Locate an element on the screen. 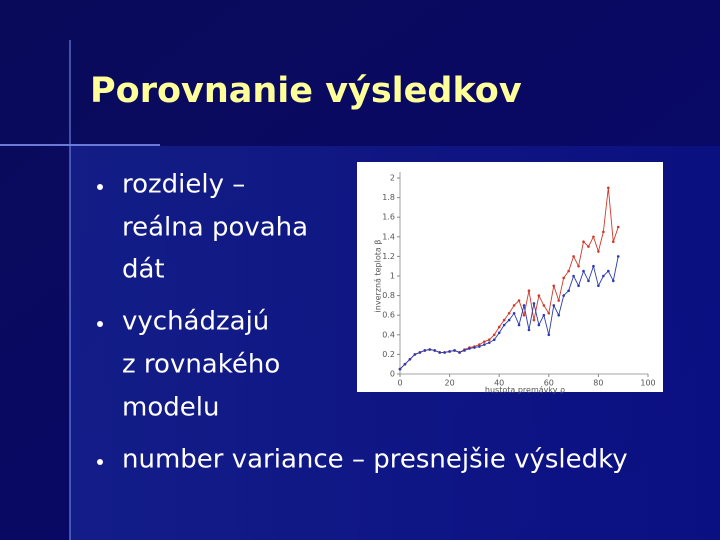 The image size is (720, 540). y-tick-label: 0.4 is located at coordinates (388, 334).